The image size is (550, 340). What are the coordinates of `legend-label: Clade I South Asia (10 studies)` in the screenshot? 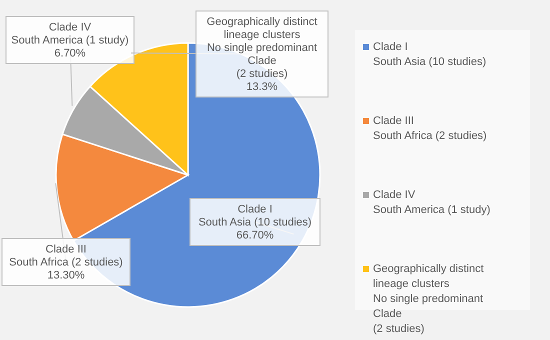 It's located at (429, 55).